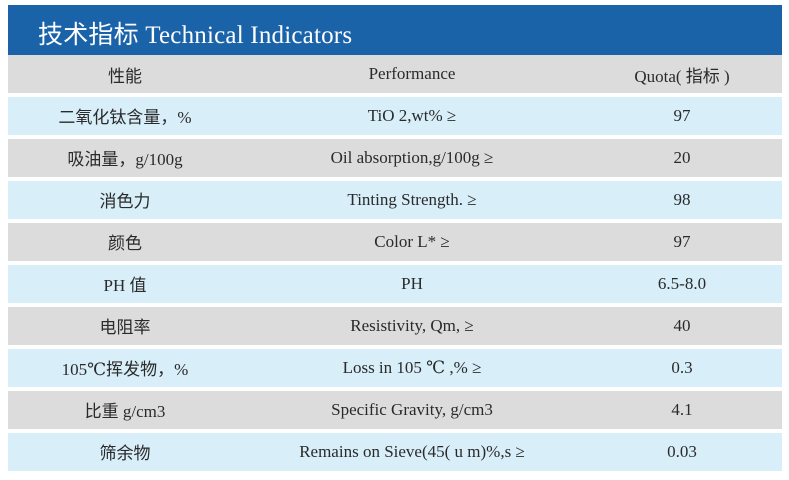  I want to click on property-cell: 比重 g/cm3, so click(125, 412).